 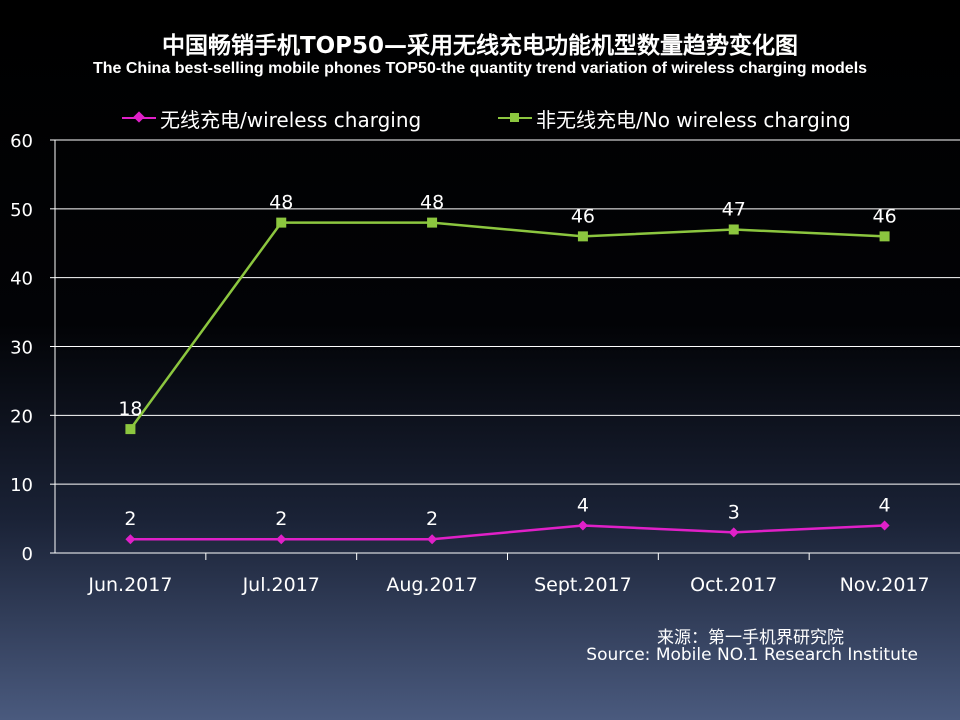 What do you see at coordinates (734, 209) in the screenshot?
I see `data-label: 47` at bounding box center [734, 209].